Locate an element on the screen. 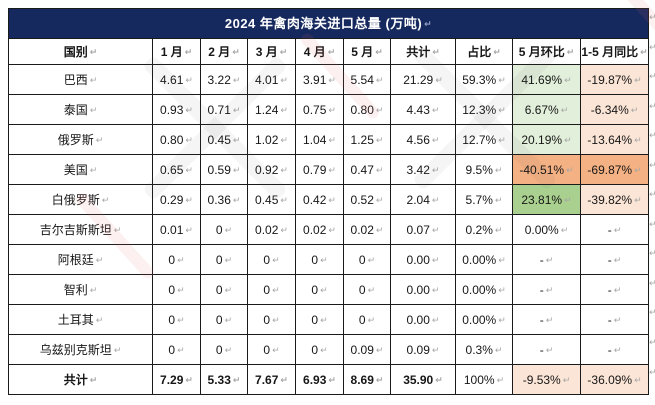  cell-total: 21.29 ↵ is located at coordinates (423, 79).